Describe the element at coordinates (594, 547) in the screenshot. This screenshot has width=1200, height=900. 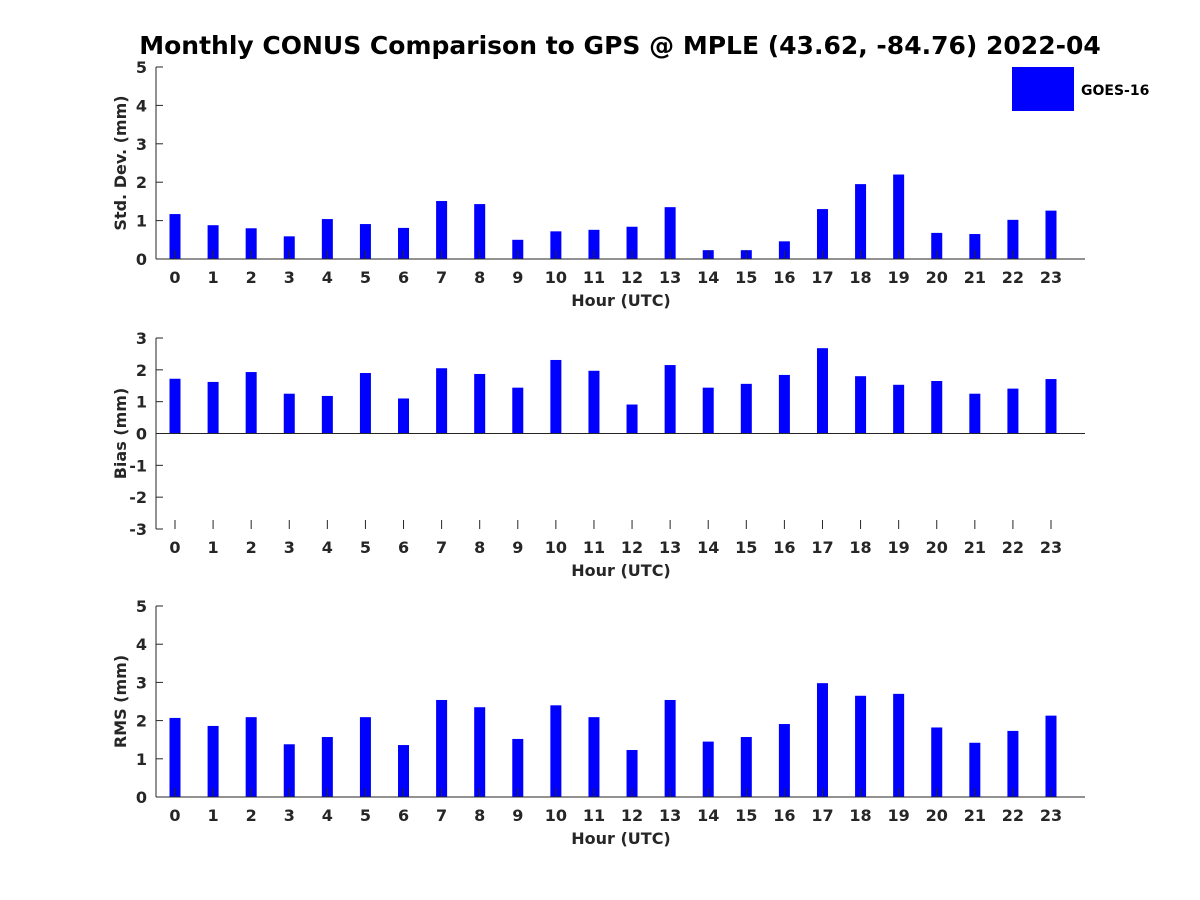
I see `x-tick-label: 11` at that location.